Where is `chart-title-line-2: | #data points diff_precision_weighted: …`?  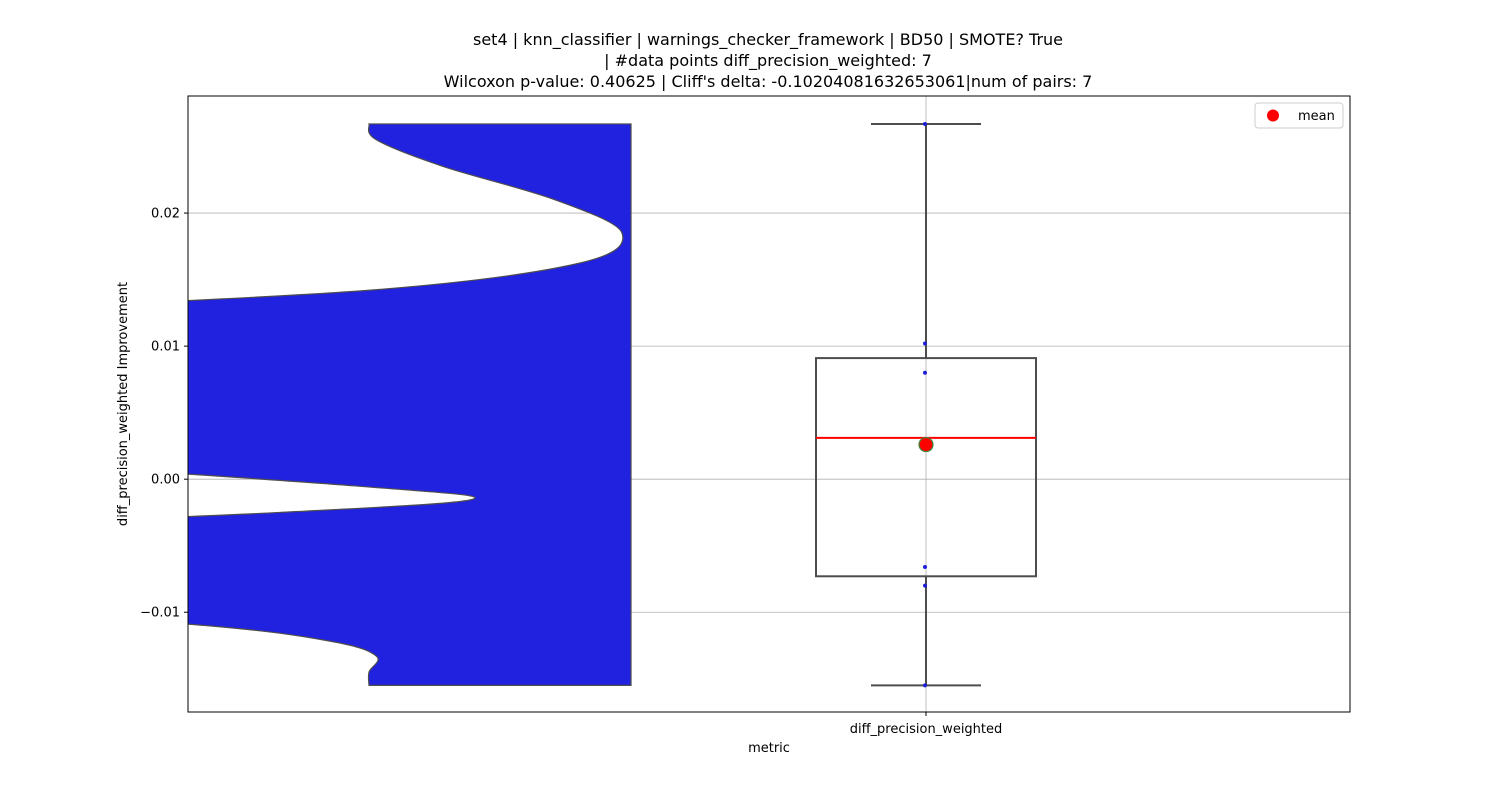
chart-title-line-2: | #data points diff_precision_weighted: … is located at coordinates (768, 60).